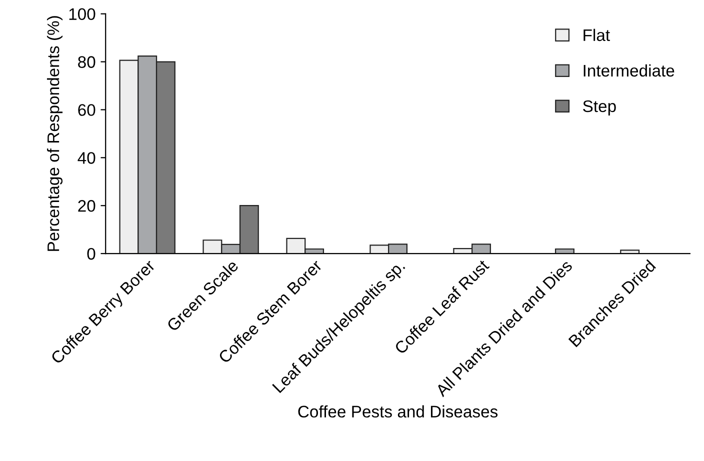 This screenshot has height=461, width=704. What do you see at coordinates (87, 110) in the screenshot?
I see `y-tick-label: 60` at bounding box center [87, 110].